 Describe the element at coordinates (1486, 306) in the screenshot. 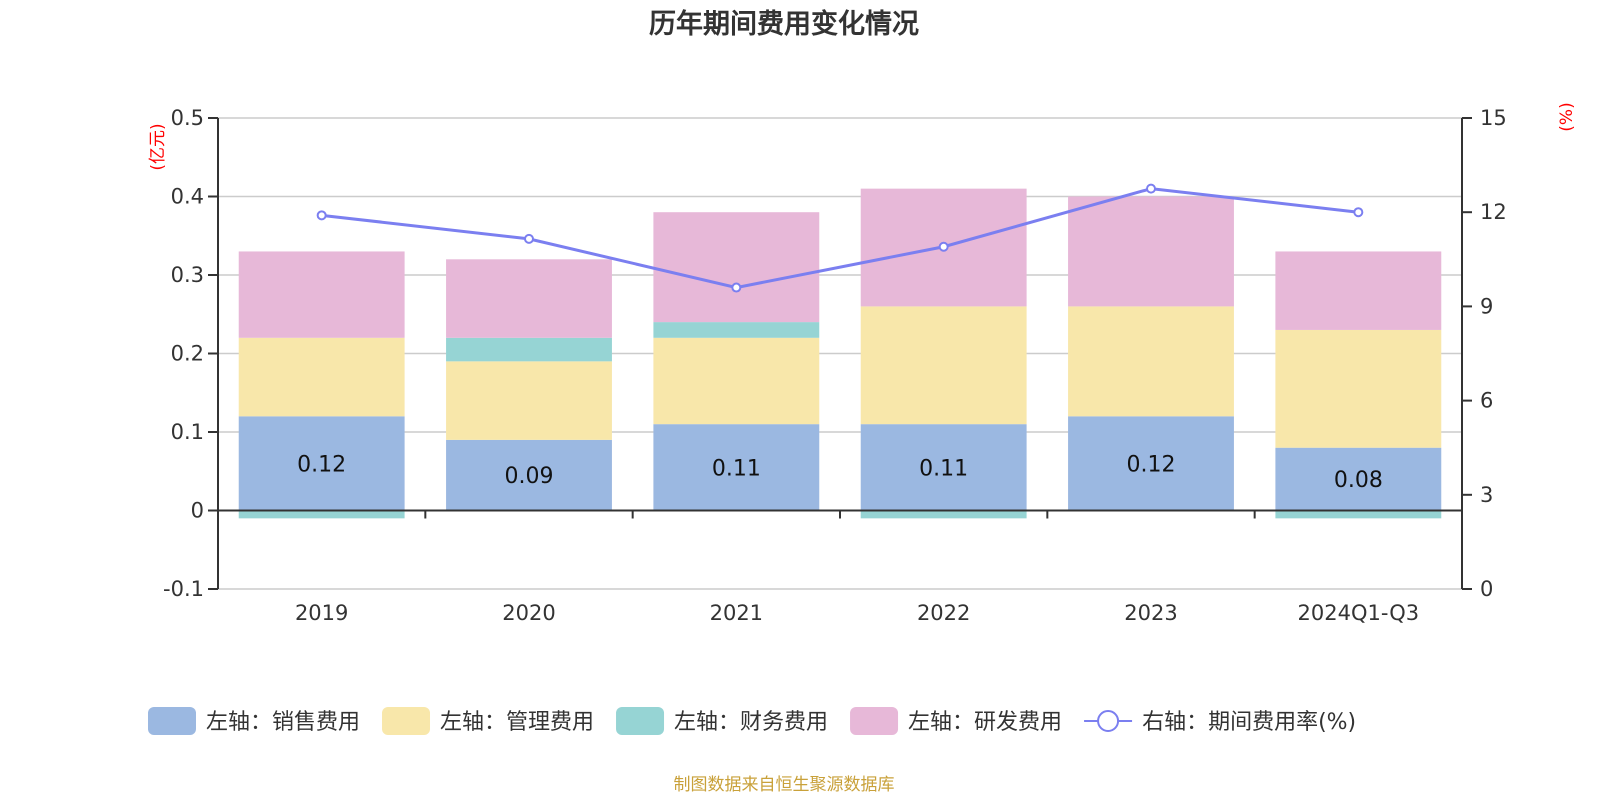

I see `right-axis-tick-label: 9` at that location.